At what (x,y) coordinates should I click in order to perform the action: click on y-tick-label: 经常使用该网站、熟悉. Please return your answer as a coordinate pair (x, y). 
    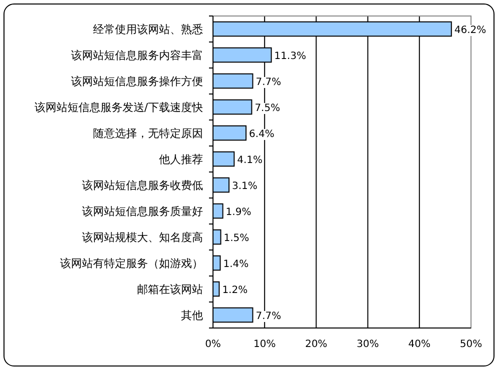
    Looking at the image, I should click on (148, 29).